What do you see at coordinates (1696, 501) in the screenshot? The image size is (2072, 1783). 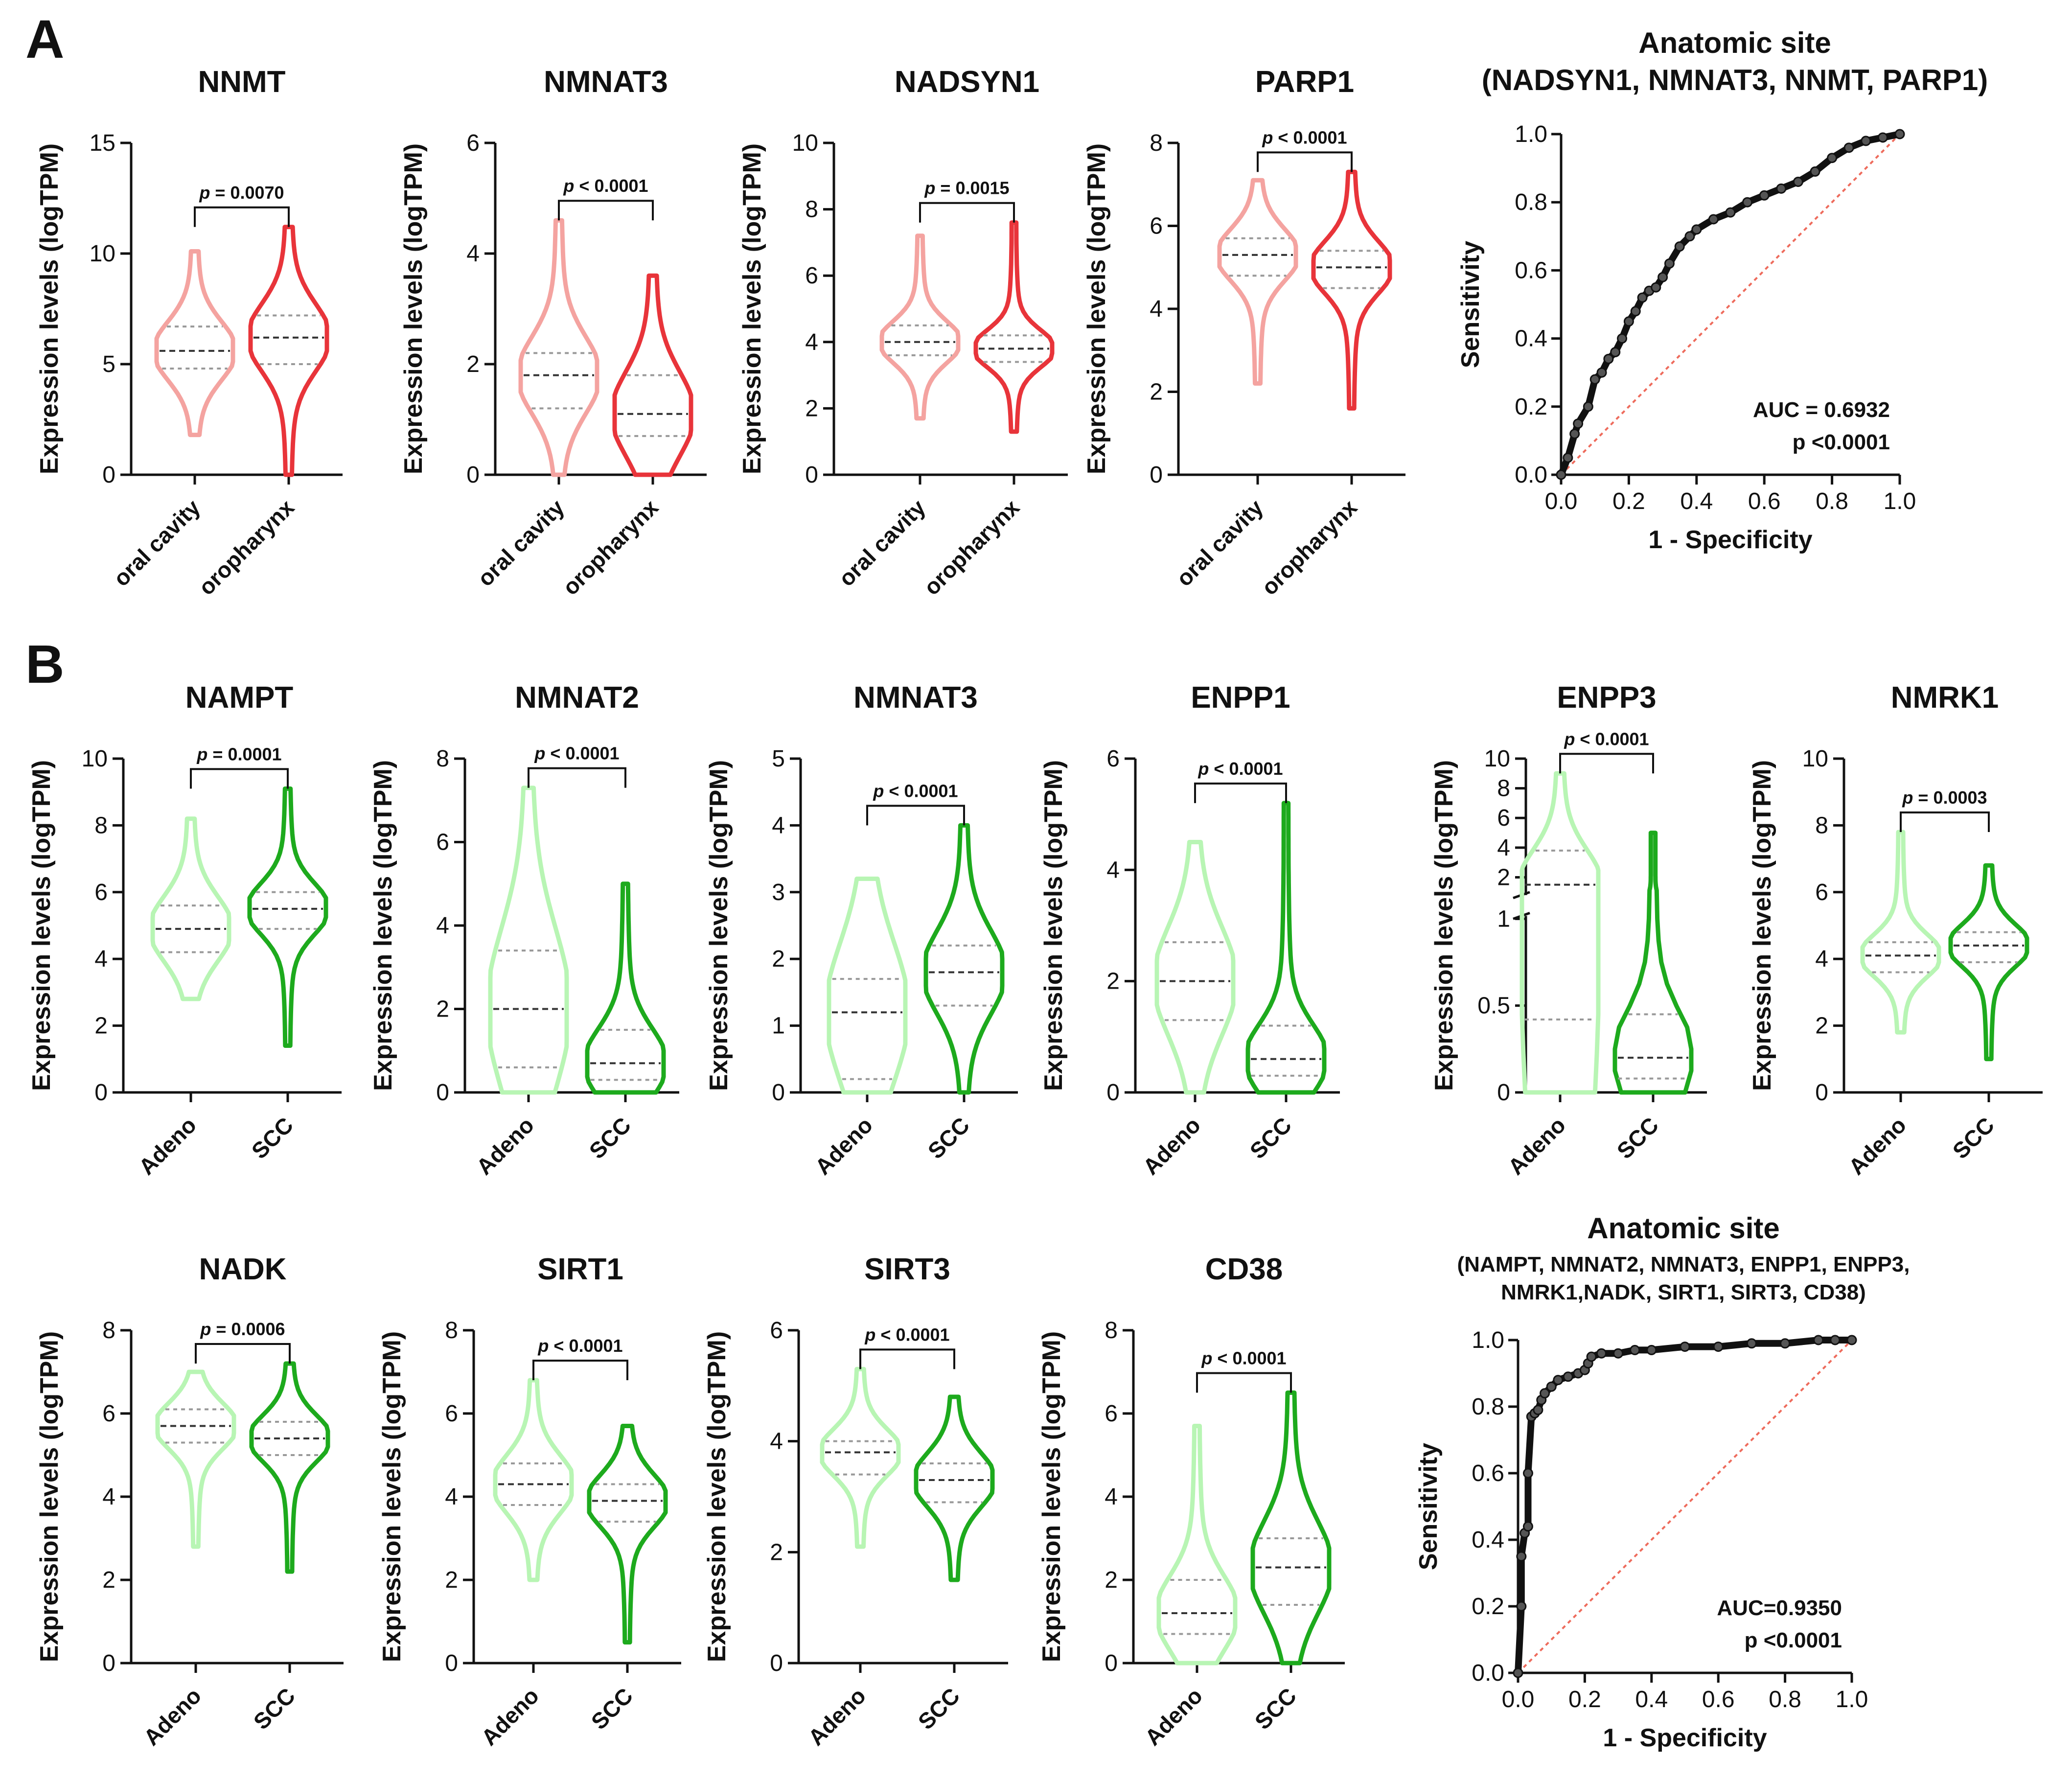 I see `roc-x-tick-label: 0.4` at bounding box center [1696, 501].